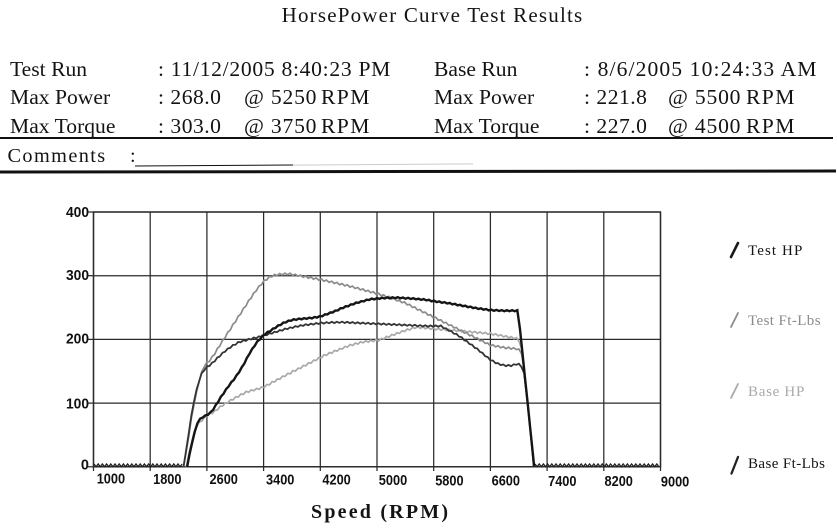  Describe the element at coordinates (85, 465) in the screenshot. I see `svg-text: 0` at that location.